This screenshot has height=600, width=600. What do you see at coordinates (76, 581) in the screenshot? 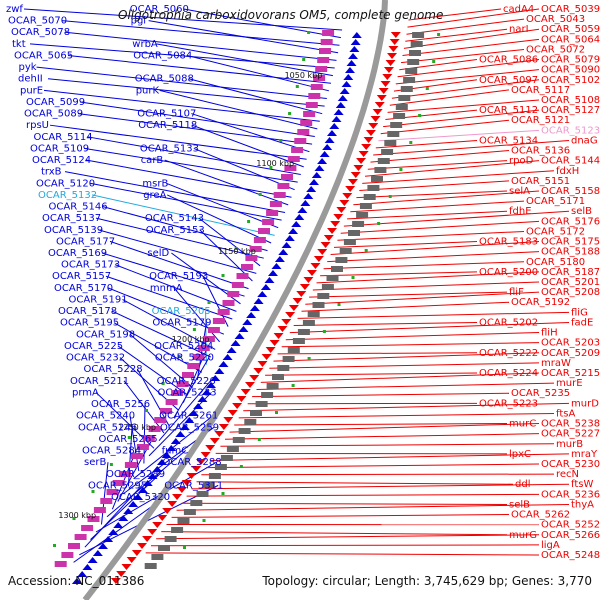
I see `accession-text: Accession: NC_011386` at bounding box center [76, 581].